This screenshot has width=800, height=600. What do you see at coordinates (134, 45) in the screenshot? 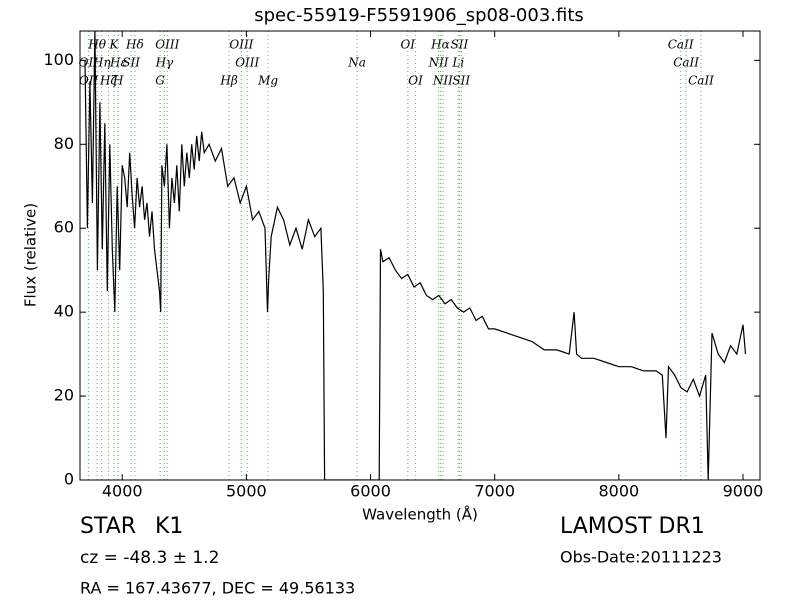
I see `spectral-line-label: Hδ` at bounding box center [134, 45].